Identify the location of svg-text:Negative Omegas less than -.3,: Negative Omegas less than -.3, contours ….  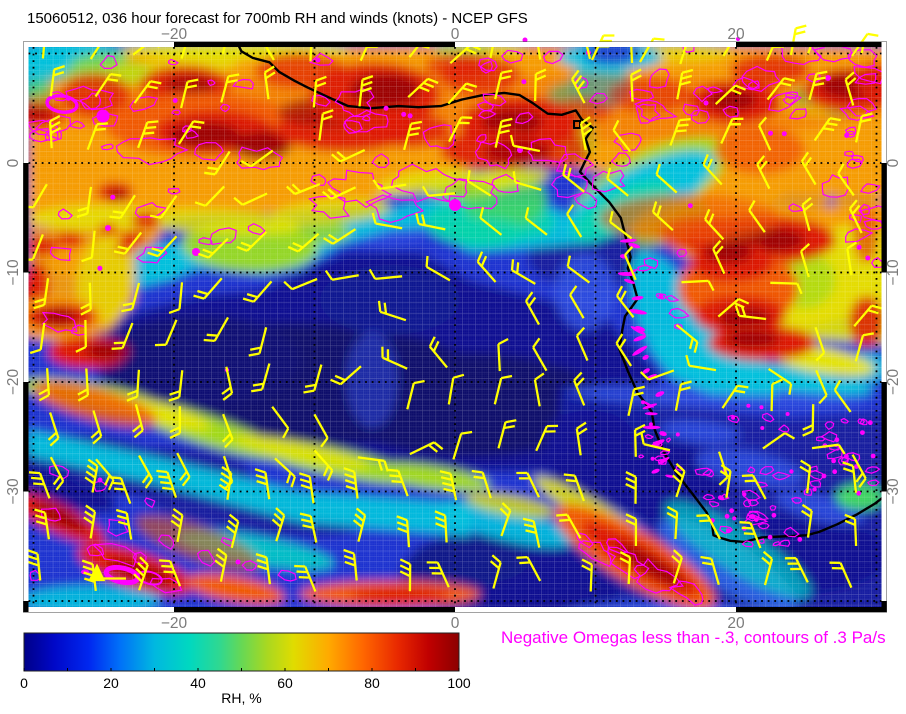
(693, 637).